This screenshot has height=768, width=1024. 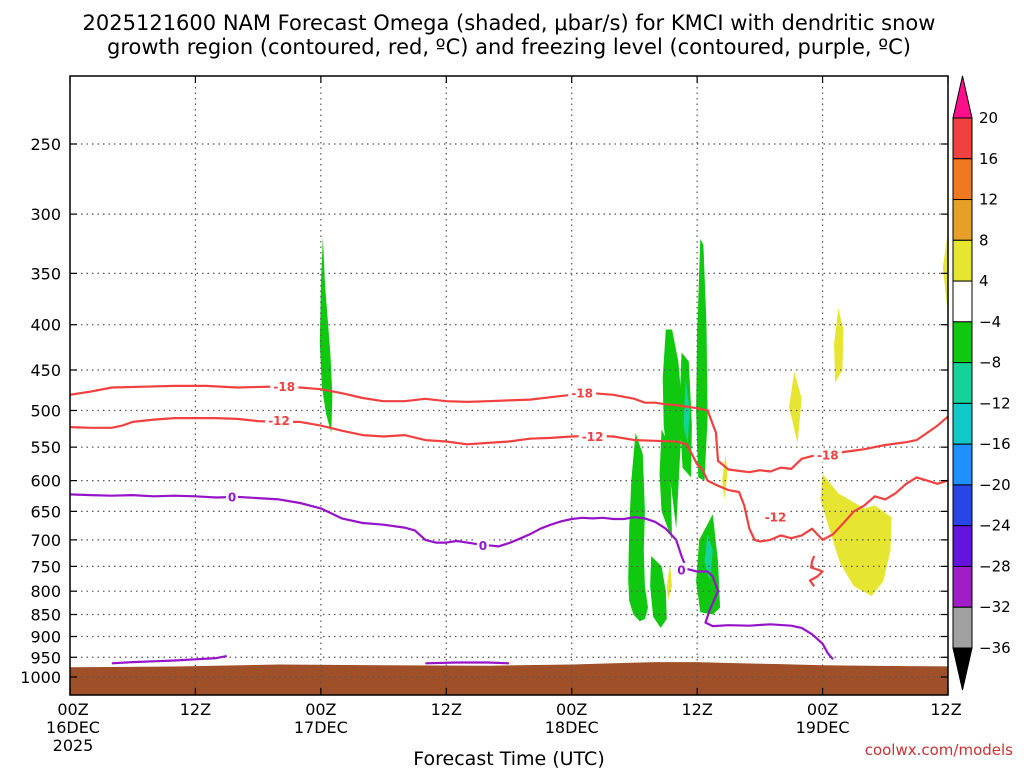 I want to click on ground-surface, so click(x=509, y=678).